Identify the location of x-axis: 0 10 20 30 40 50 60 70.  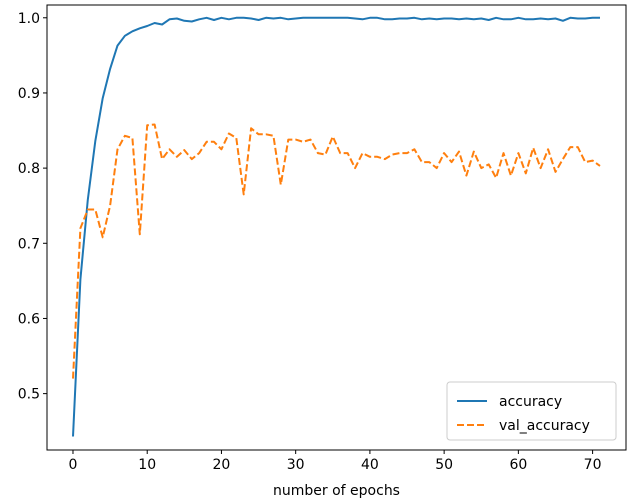
(335, 461).